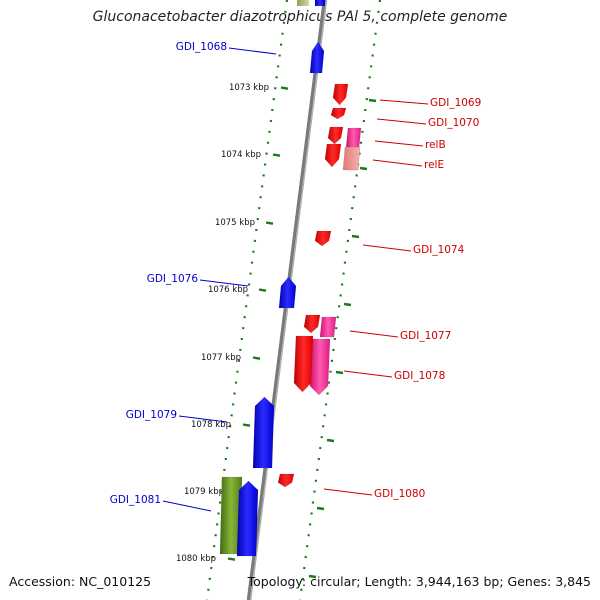 The image size is (600, 600). Describe the element at coordinates (235, 223) in the screenshot. I see `tick-label-3: 1075 kbp` at that location.